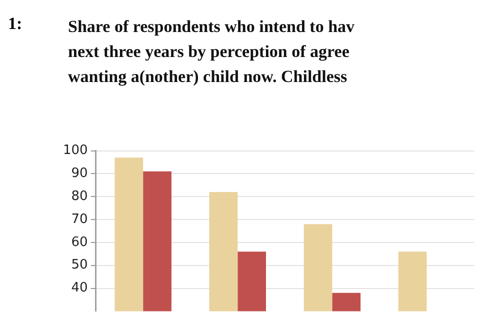  What do you see at coordinates (15, 23) in the screenshot?
I see `text: 1:` at bounding box center [15, 23].